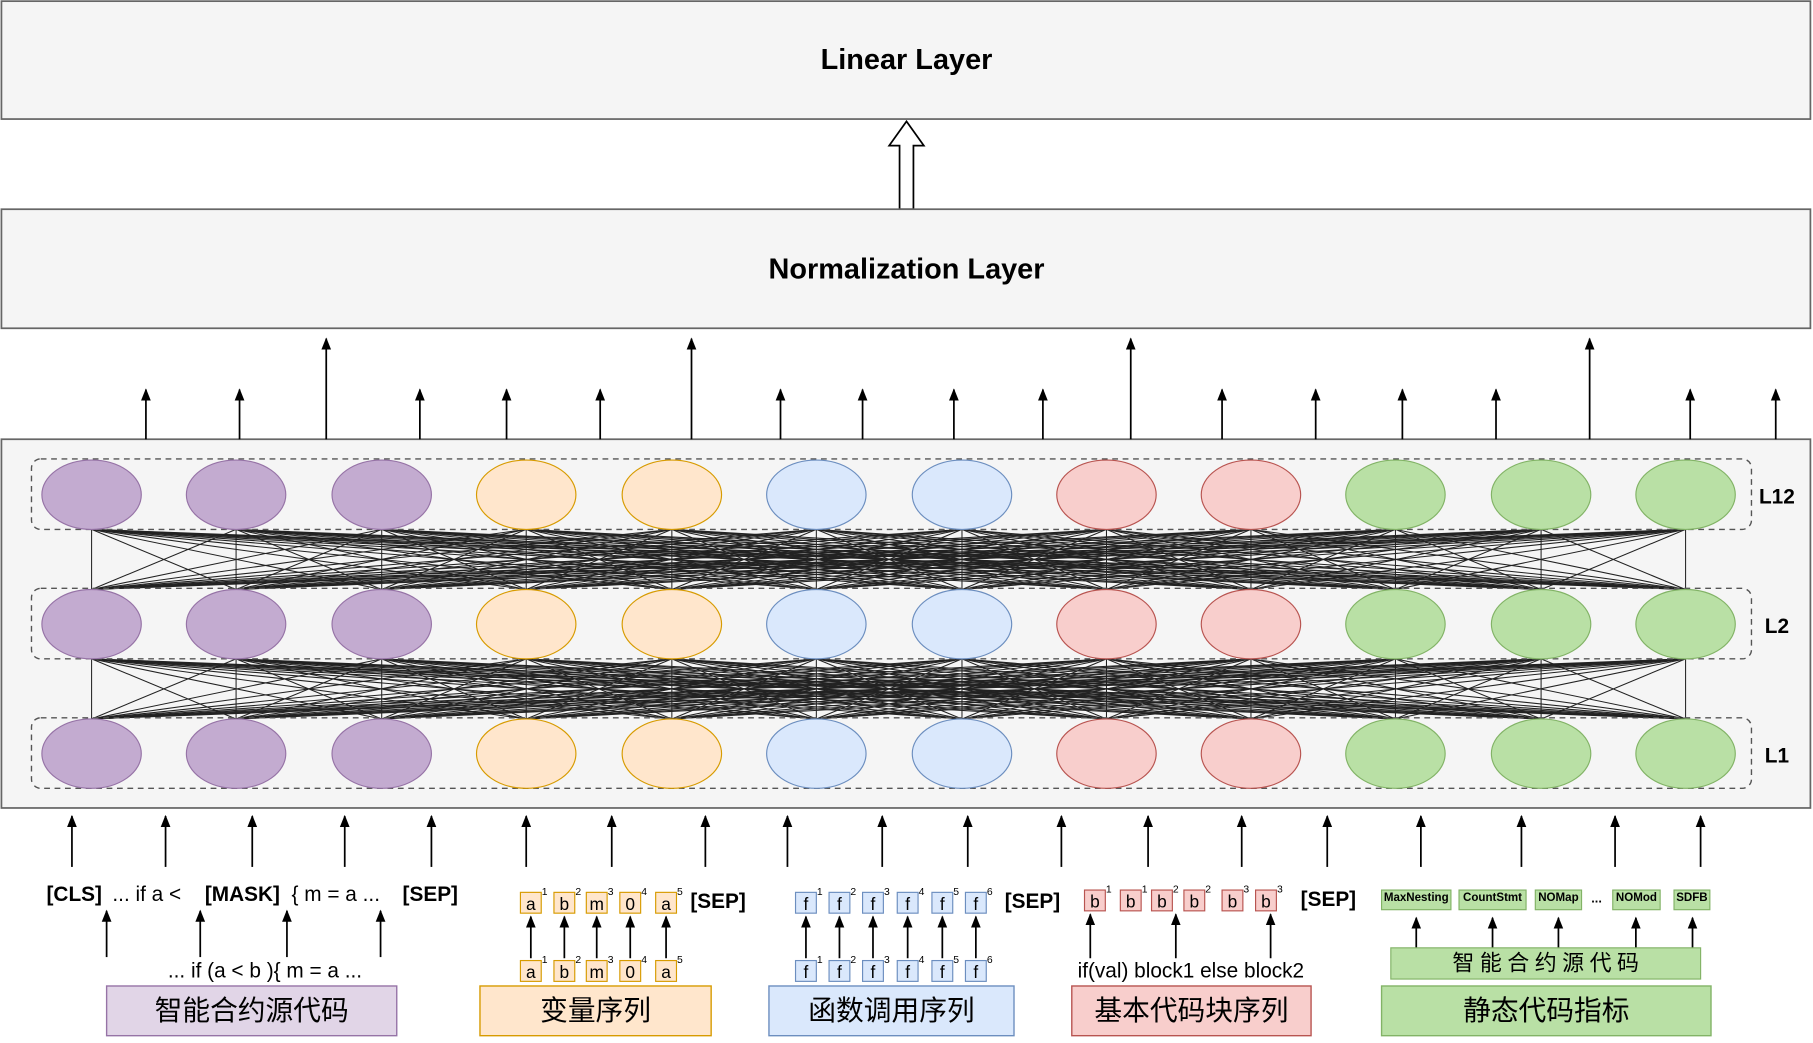 This screenshot has height=1043, width=1813. I want to click on source-text: if(val) block1 else block2, so click(1191, 970).